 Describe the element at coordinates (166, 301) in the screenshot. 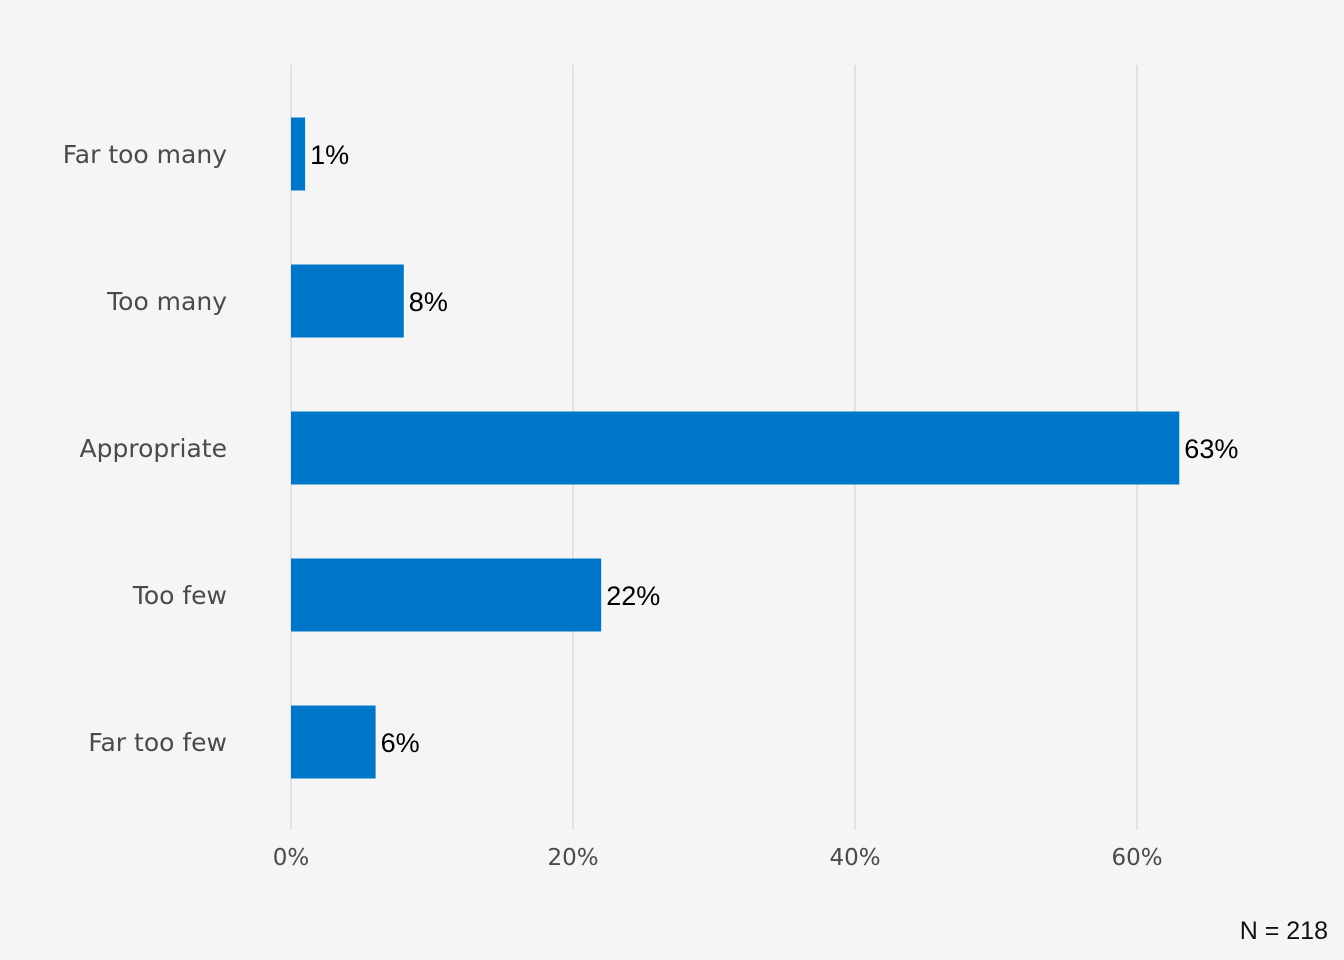

I see `category-label: Too many` at that location.